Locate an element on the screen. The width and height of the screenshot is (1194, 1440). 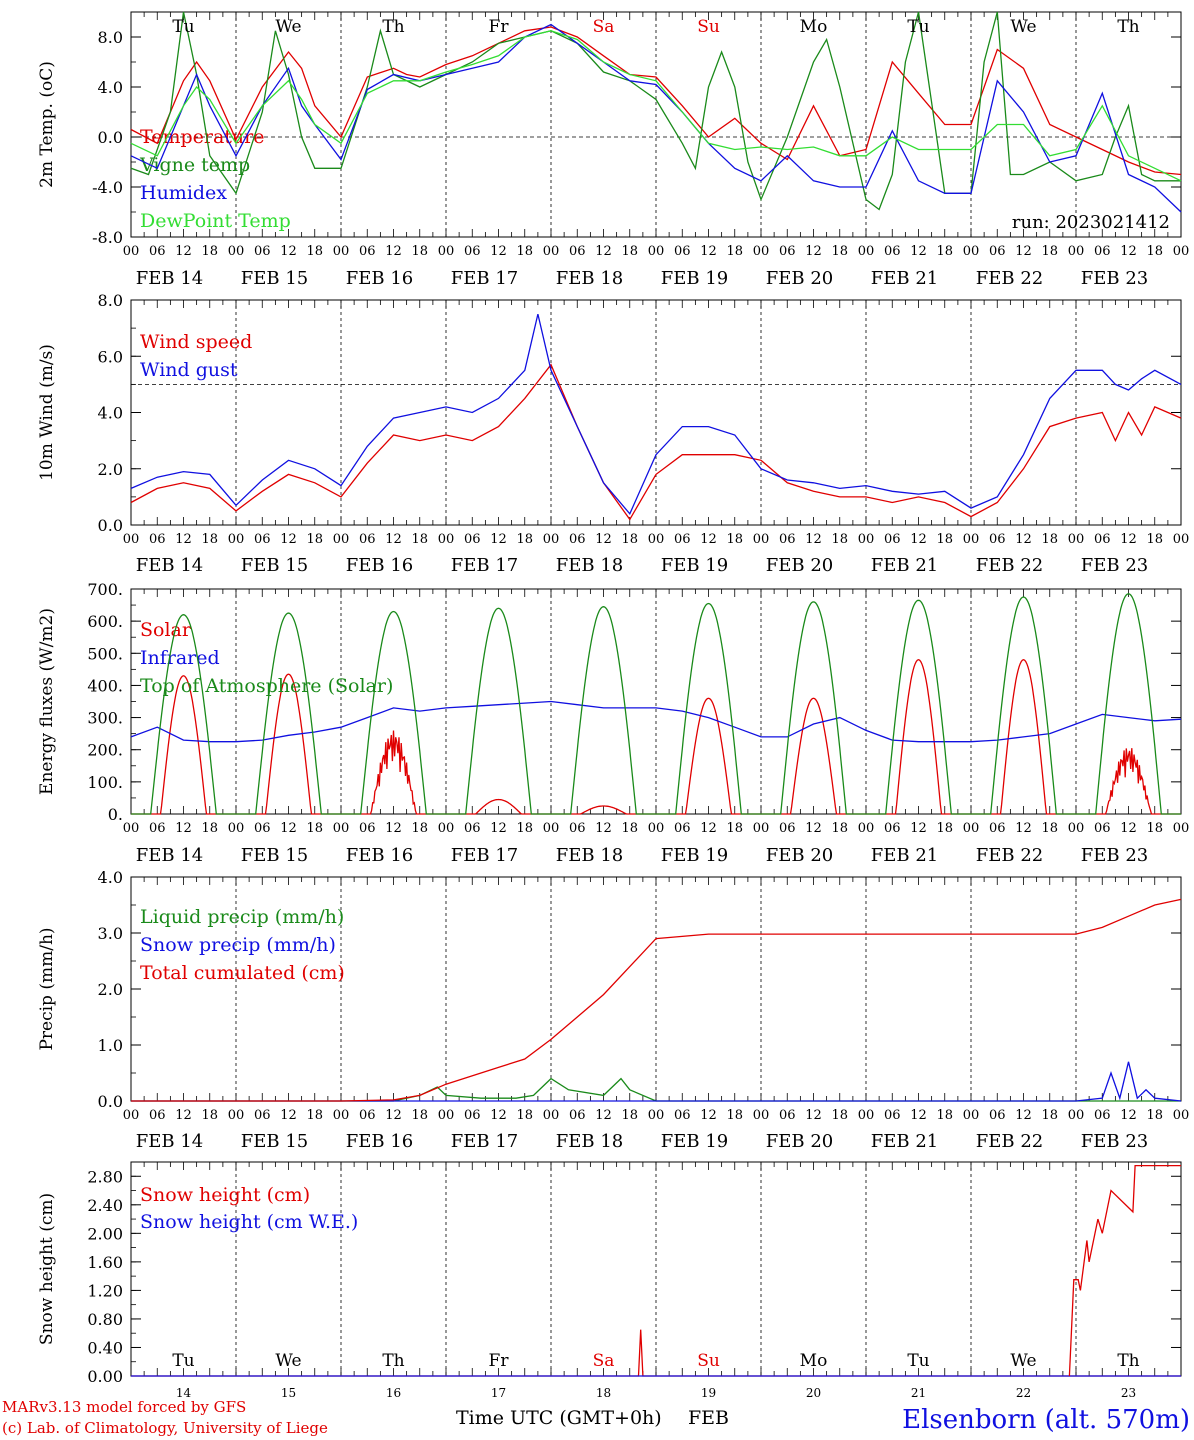
series-line-dewpoint-temp is located at coordinates (656, 106).